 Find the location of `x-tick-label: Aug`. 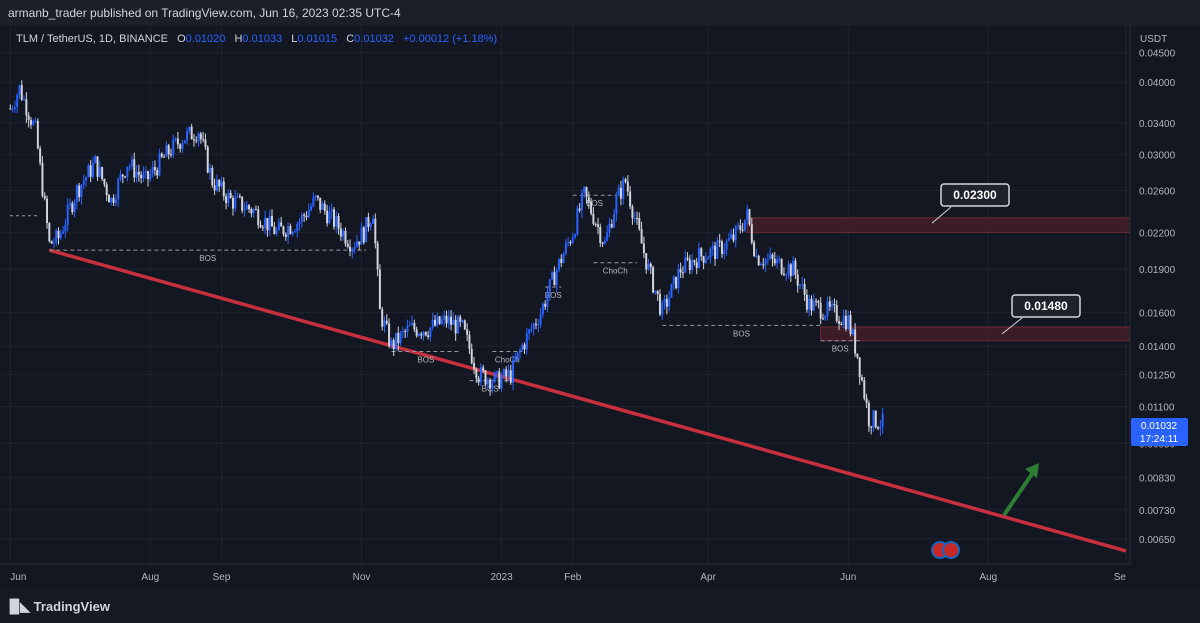

x-tick-label: Aug is located at coordinates (150, 577).